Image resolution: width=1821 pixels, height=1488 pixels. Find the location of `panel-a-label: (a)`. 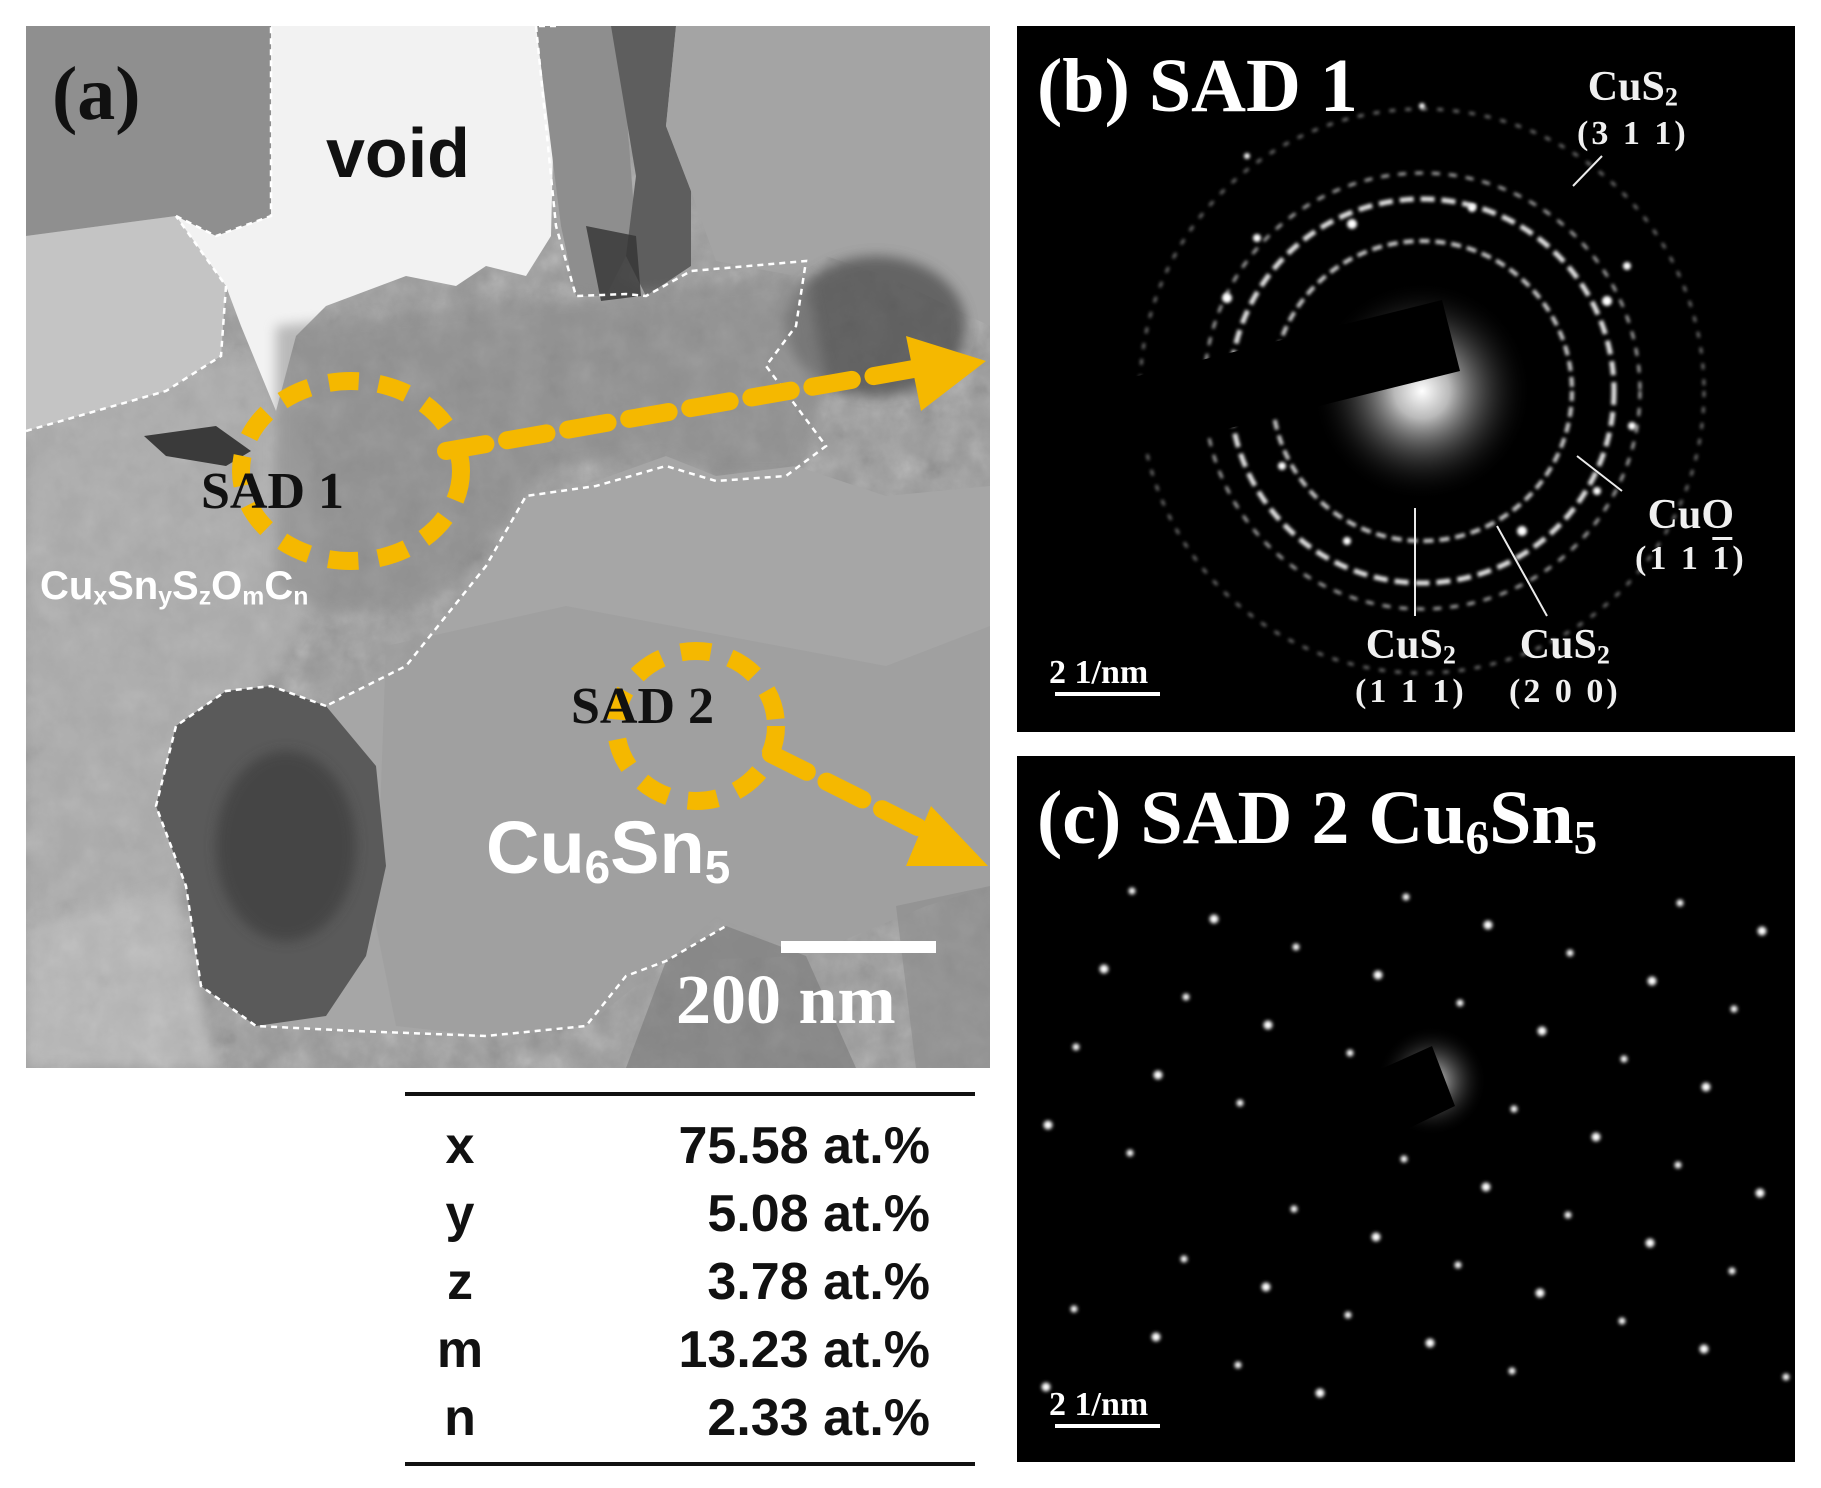

panel-a-label: (a) is located at coordinates (96, 94).